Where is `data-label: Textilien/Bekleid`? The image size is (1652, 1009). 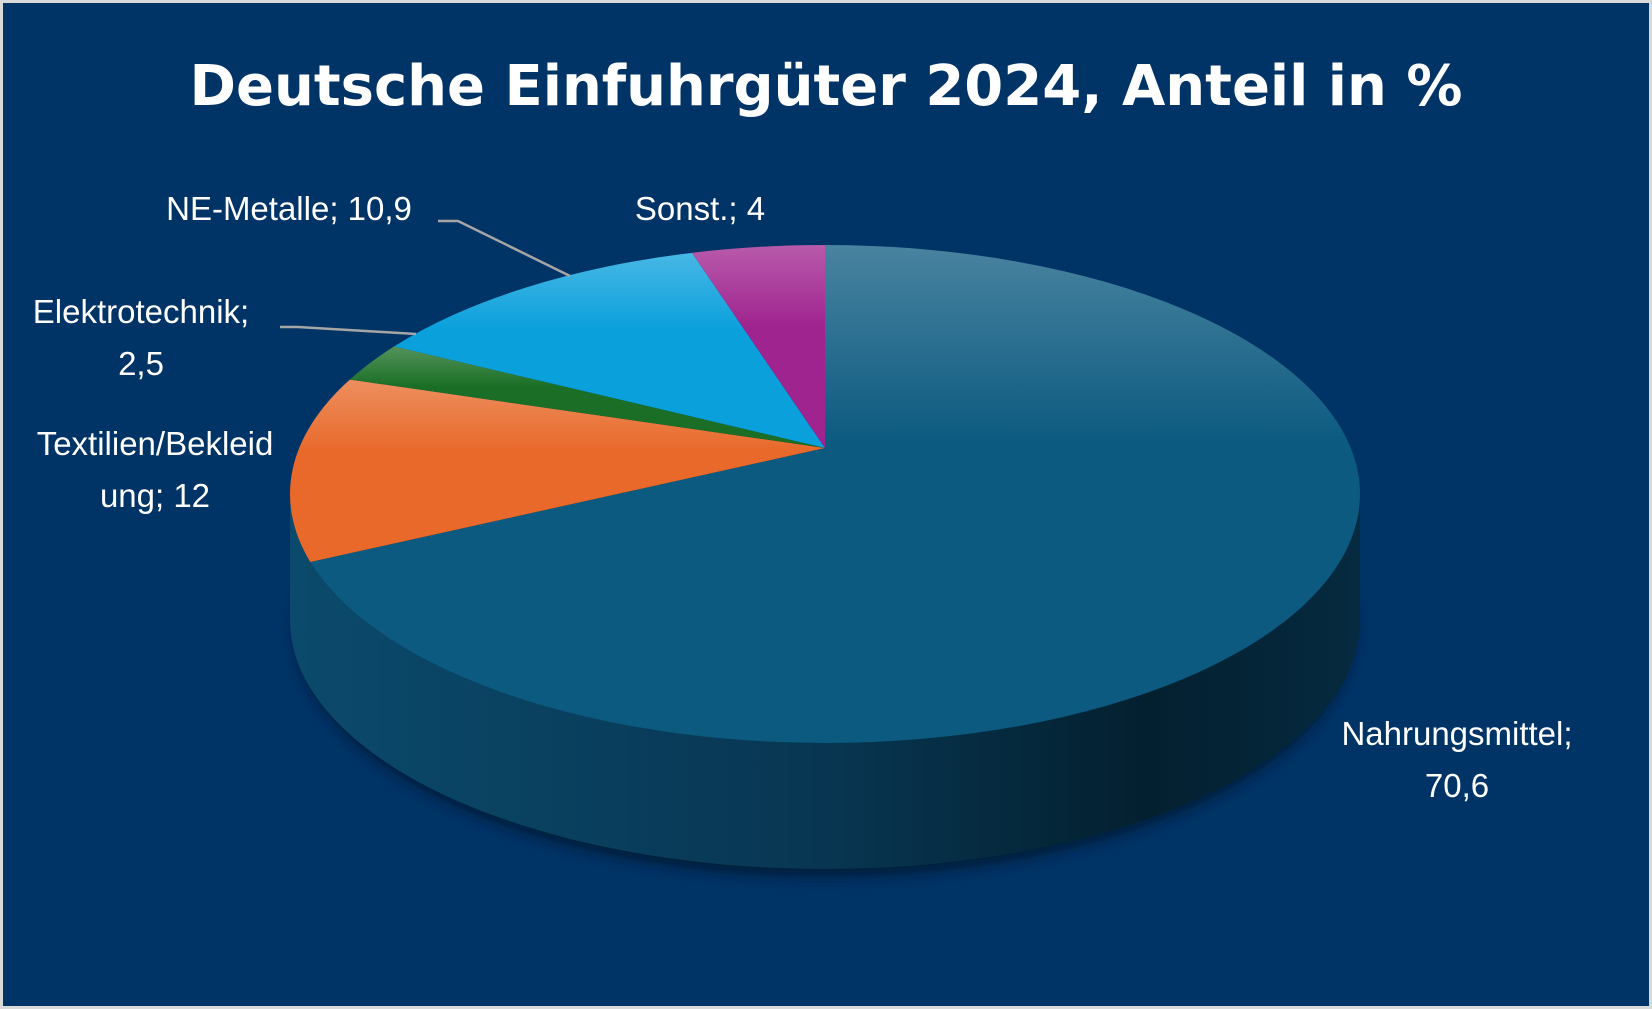 data-label: Textilien/Bekleid is located at coordinates (155, 443).